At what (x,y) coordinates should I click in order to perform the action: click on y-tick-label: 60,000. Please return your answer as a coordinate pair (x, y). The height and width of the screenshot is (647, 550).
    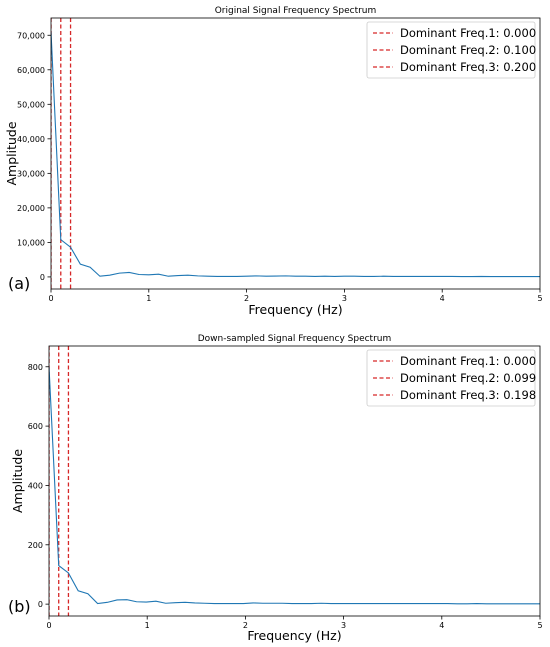
    Looking at the image, I should click on (31, 70).